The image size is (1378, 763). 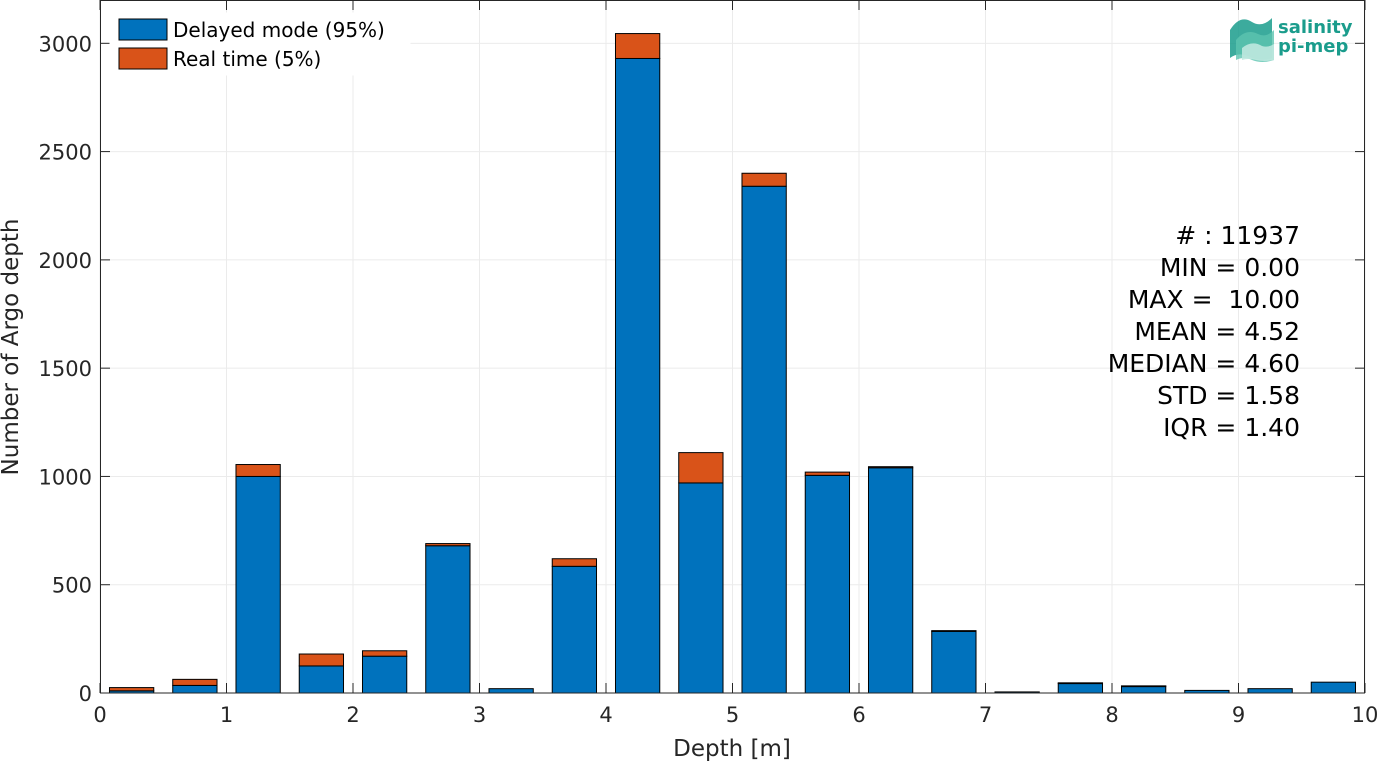 I want to click on legend-label-delayed: Delayed mode (95%), so click(x=279, y=30).